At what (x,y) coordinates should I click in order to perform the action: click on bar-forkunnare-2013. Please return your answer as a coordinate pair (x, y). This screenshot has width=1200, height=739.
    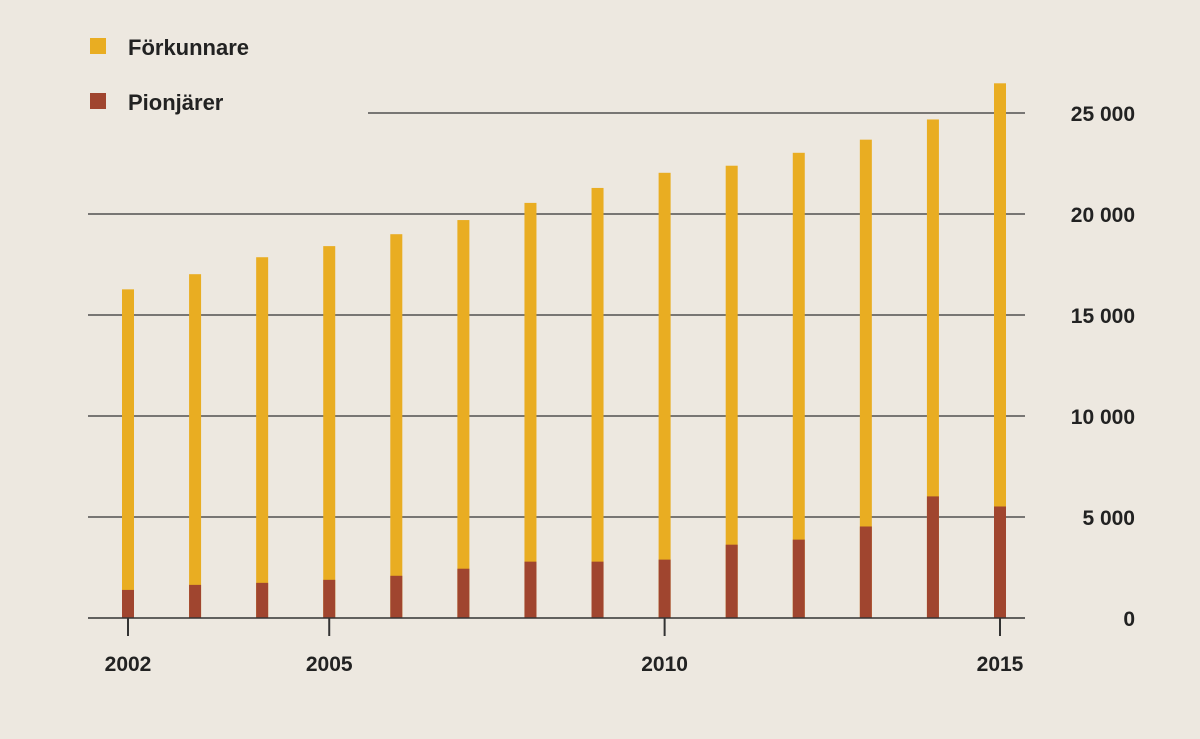
    Looking at the image, I should click on (865, 378).